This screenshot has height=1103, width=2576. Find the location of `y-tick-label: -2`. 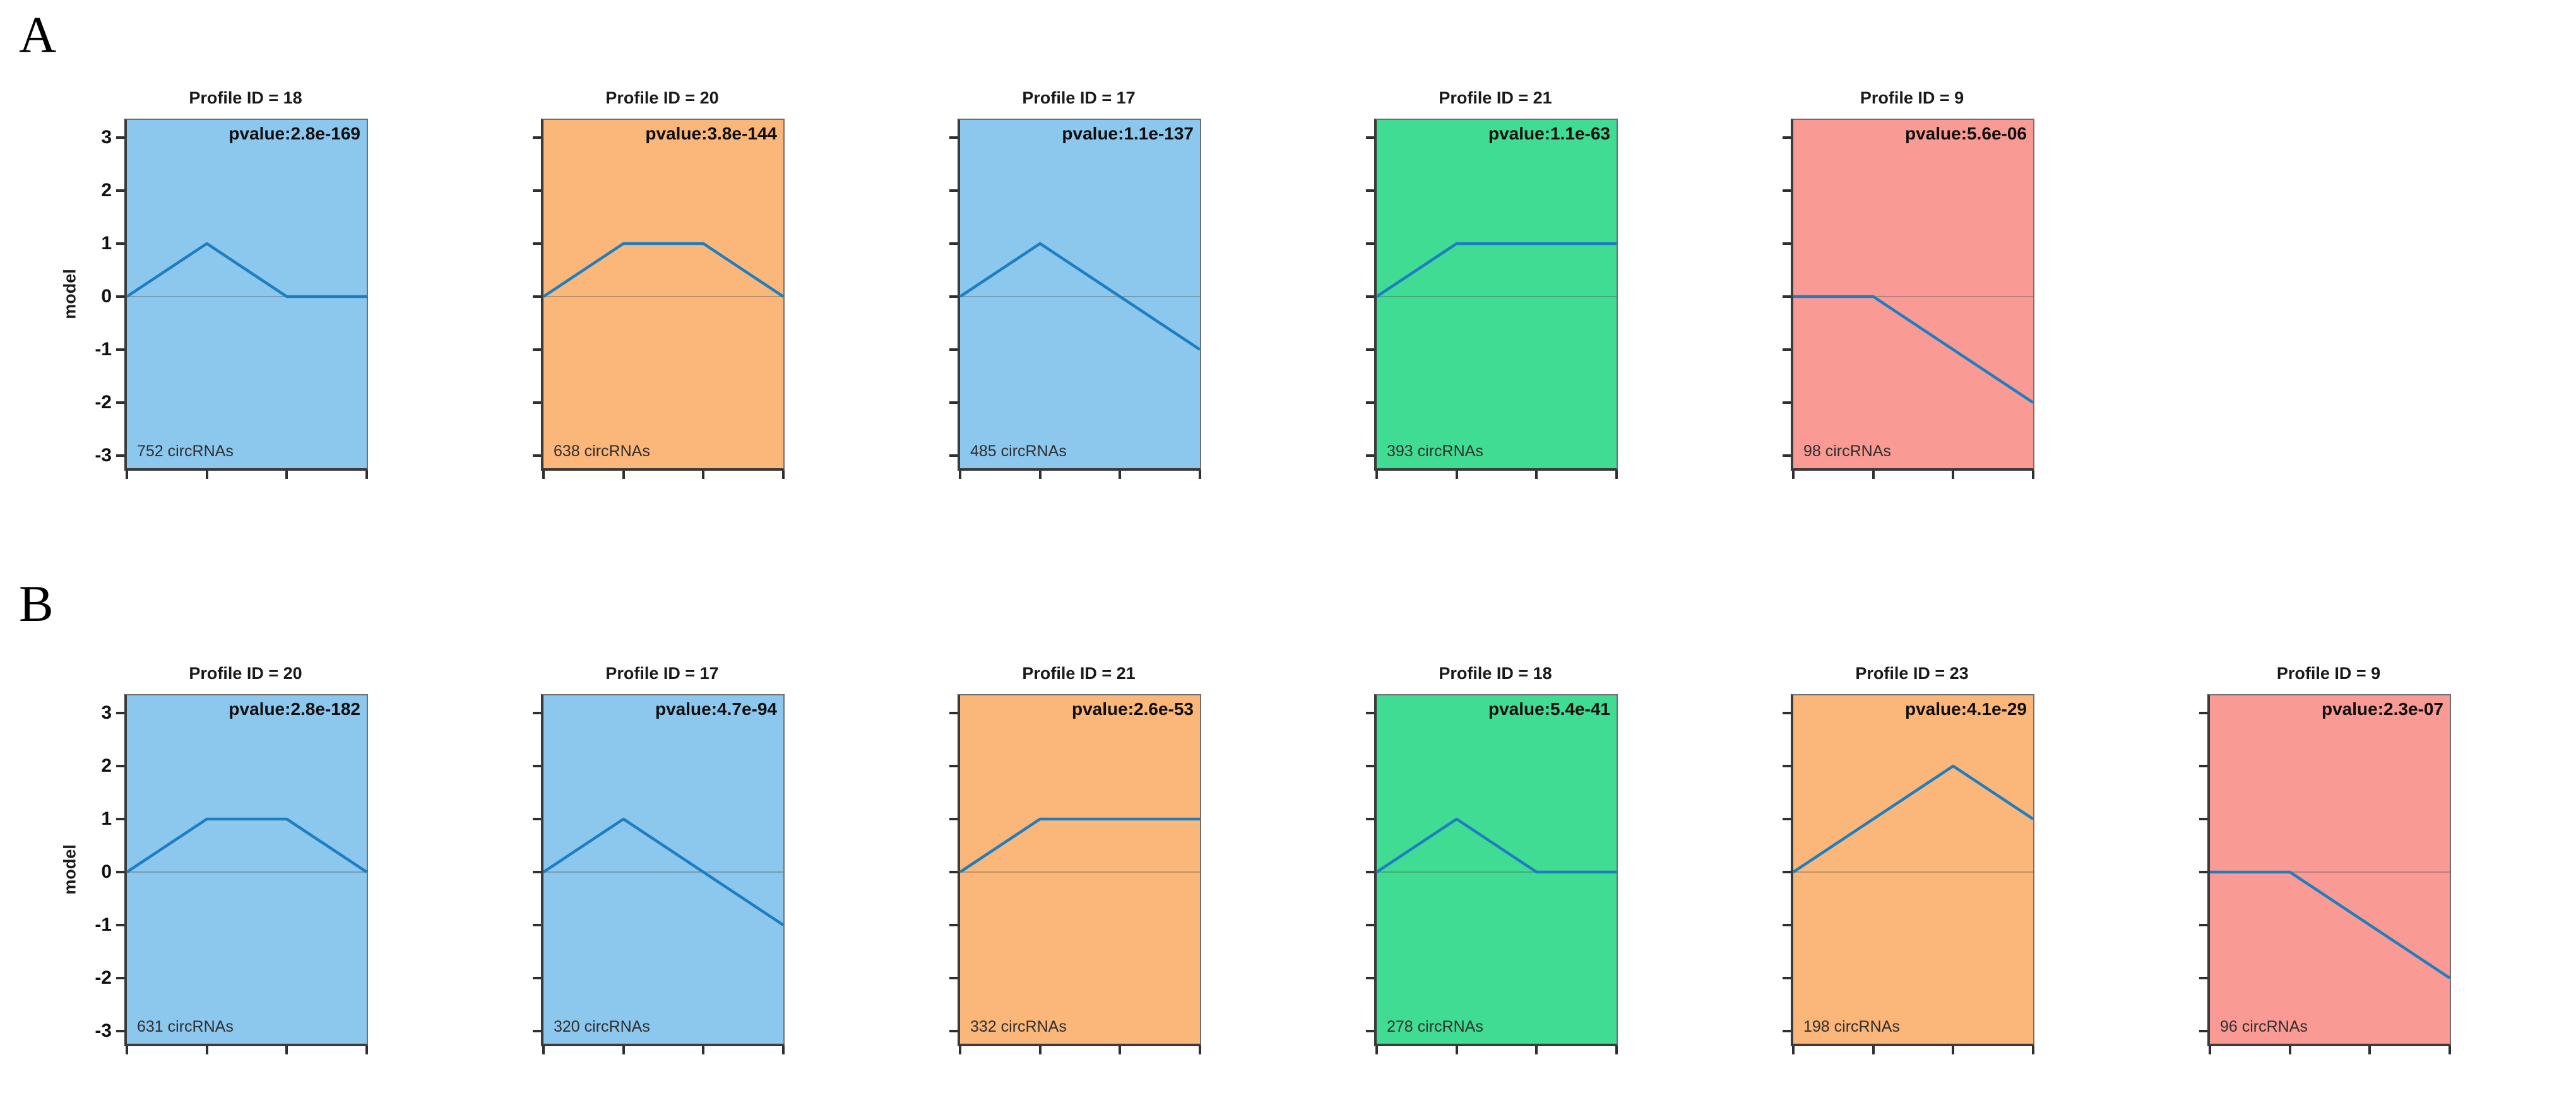

y-tick-label: -2 is located at coordinates (103, 977).